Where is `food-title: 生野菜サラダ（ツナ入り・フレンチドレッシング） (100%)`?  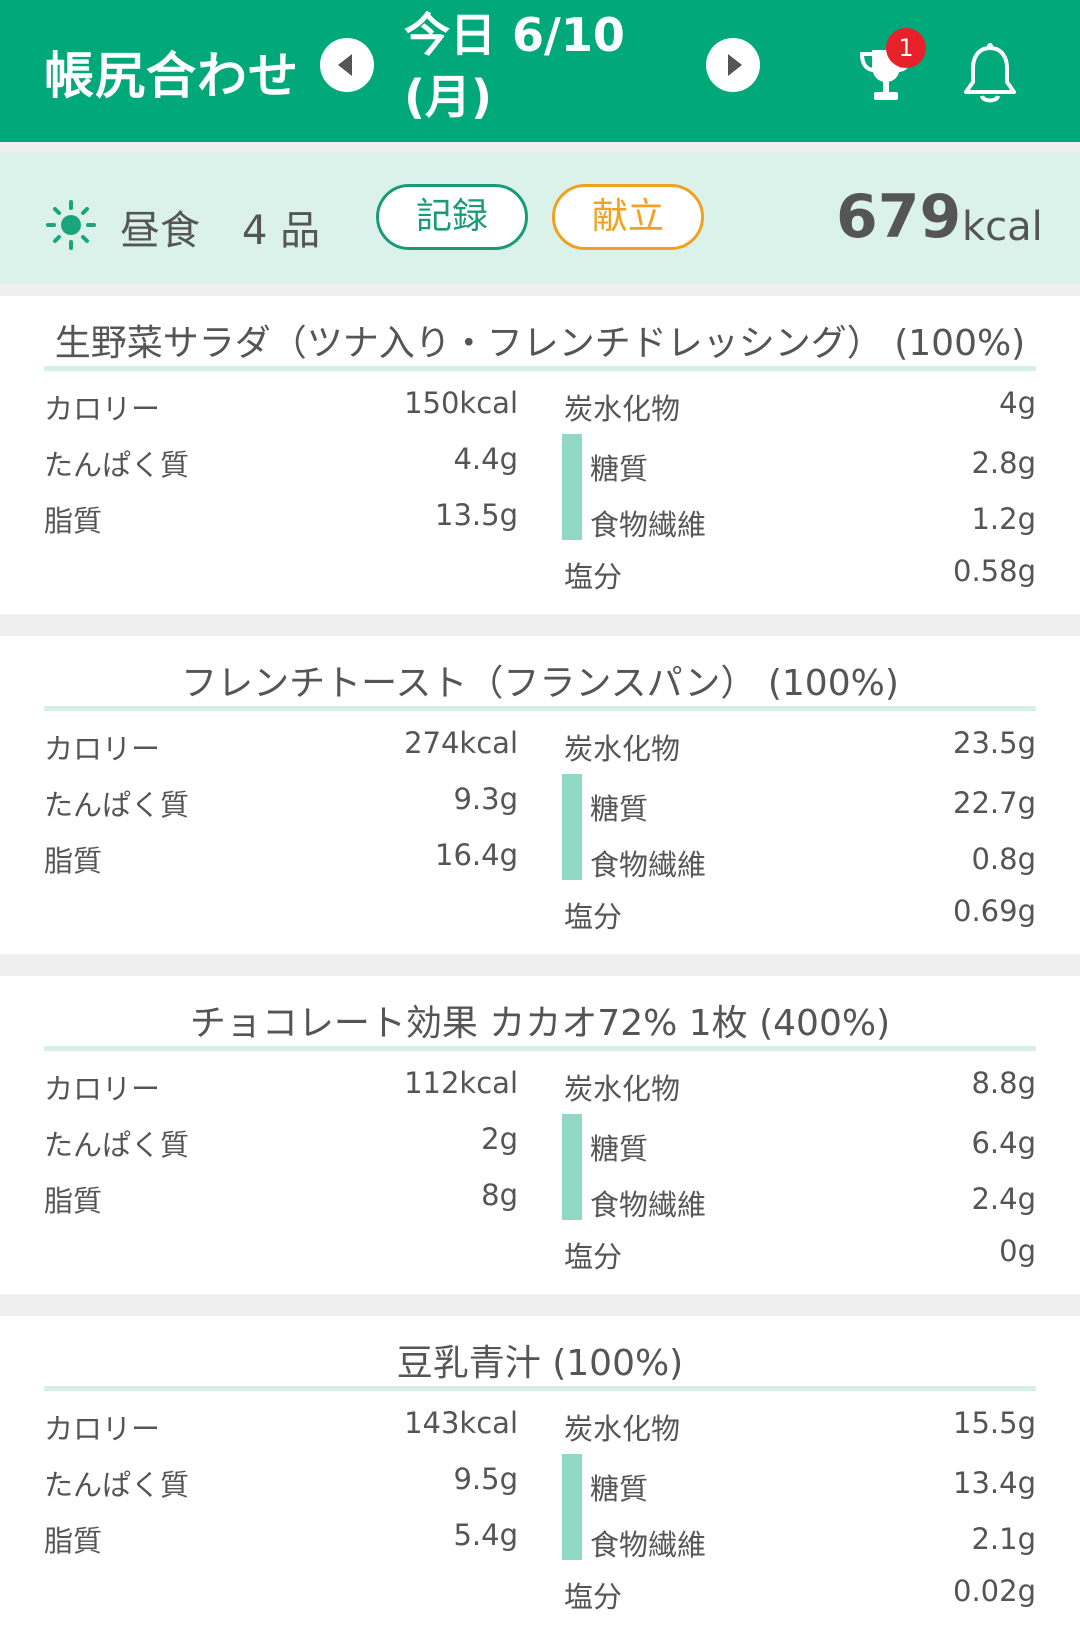 food-title: 生野菜サラダ（ツナ入り・フレンチドレッシング） (100%) is located at coordinates (540, 343).